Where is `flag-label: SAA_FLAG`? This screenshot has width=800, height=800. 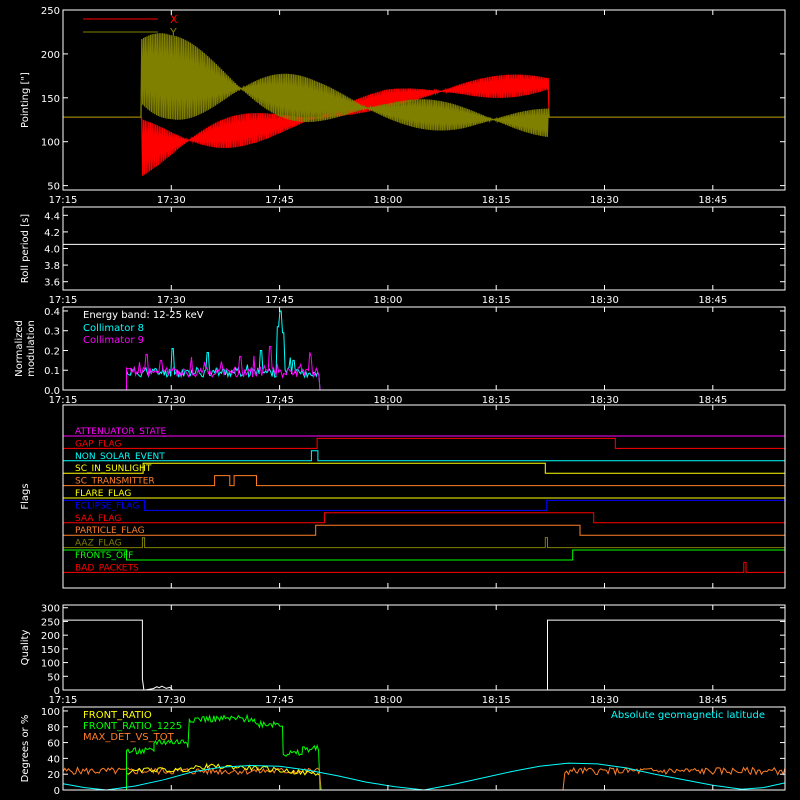 flag-label: SAA_FLAG is located at coordinates (98, 519).